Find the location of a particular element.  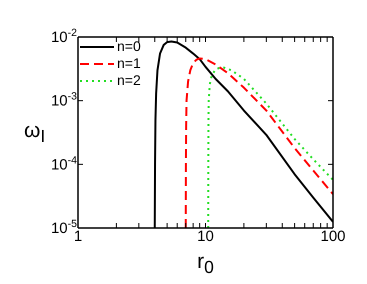

legend-label: n=2 is located at coordinates (129, 80).